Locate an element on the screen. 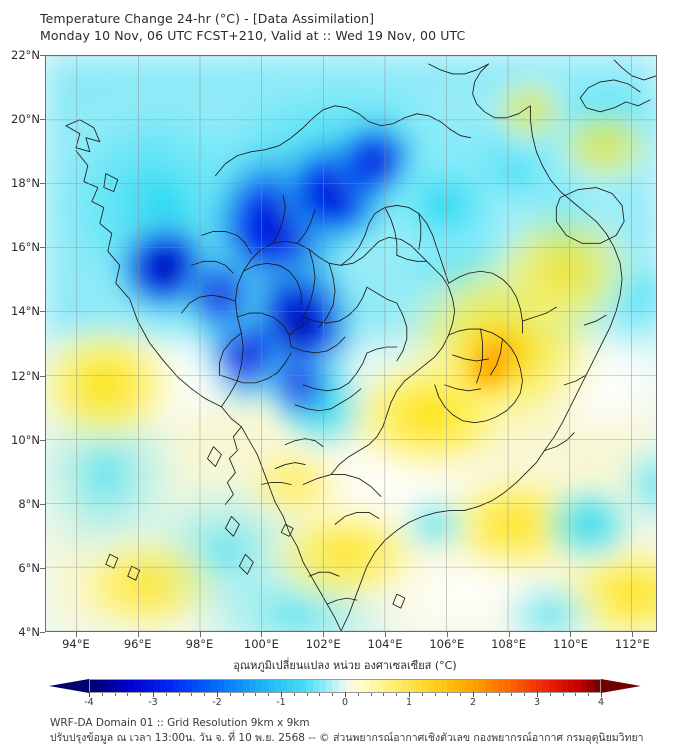 The width and height of the screenshot is (676, 756). lon-tick-96e: 96°E is located at coordinates (137, 644).